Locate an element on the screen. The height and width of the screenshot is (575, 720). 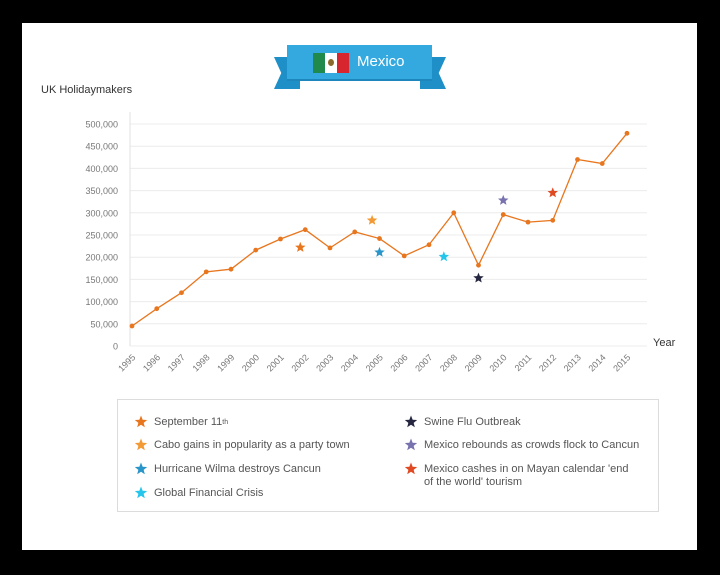
legend-label: Swine Flu Outbreak is located at coordinates (472, 422).